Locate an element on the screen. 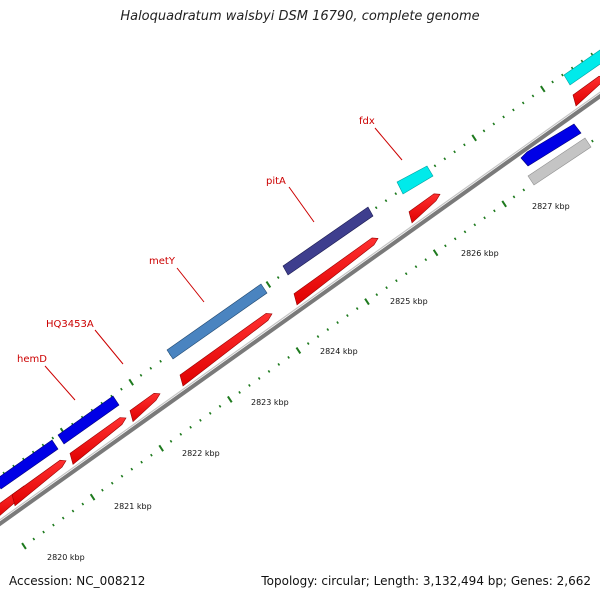 The height and width of the screenshot is (600, 600). scale-label-2826: 2826 kbp is located at coordinates (480, 253).